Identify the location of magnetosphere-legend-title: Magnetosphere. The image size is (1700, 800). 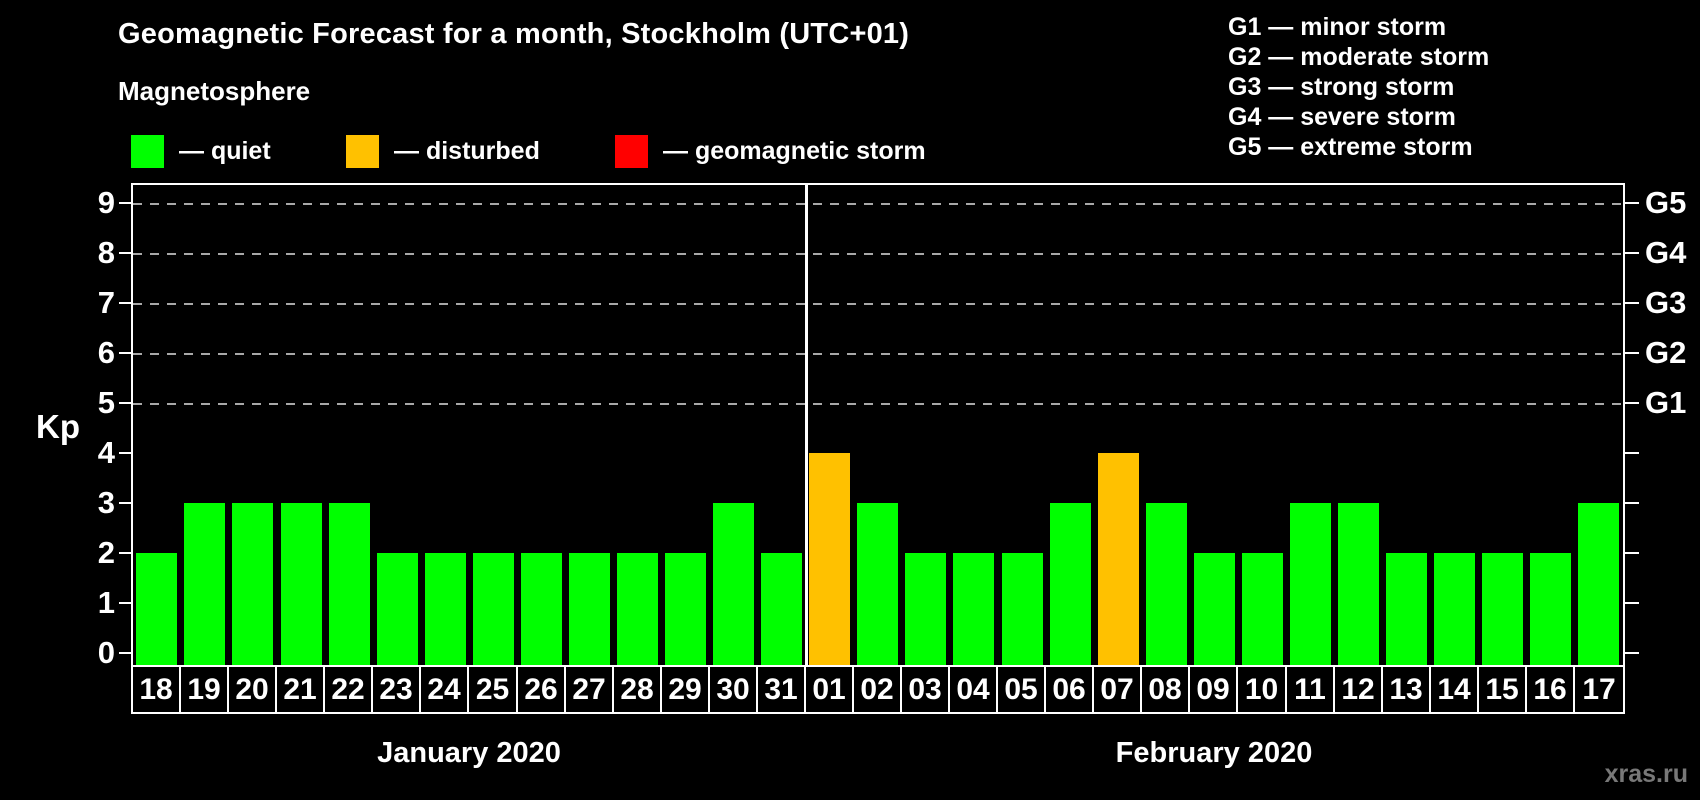
(214, 91).